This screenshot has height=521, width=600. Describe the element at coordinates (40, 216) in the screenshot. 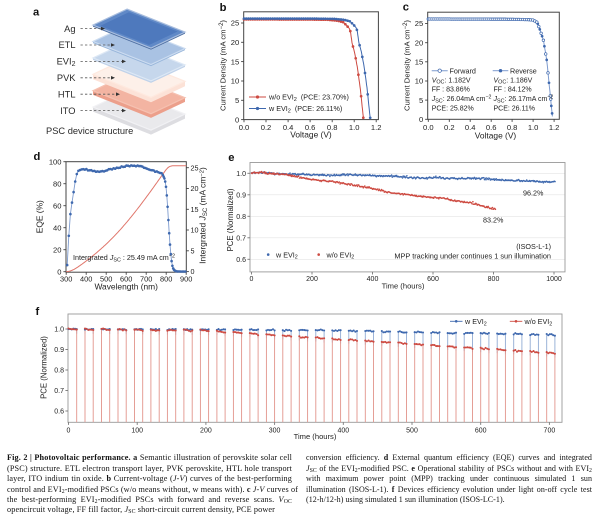

I see `svg-text: EQE (%)` at that location.